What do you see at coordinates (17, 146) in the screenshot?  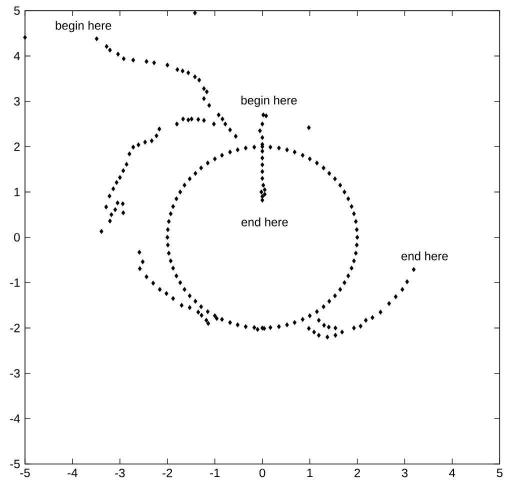 I see `y-tick-label: 2` at bounding box center [17, 146].